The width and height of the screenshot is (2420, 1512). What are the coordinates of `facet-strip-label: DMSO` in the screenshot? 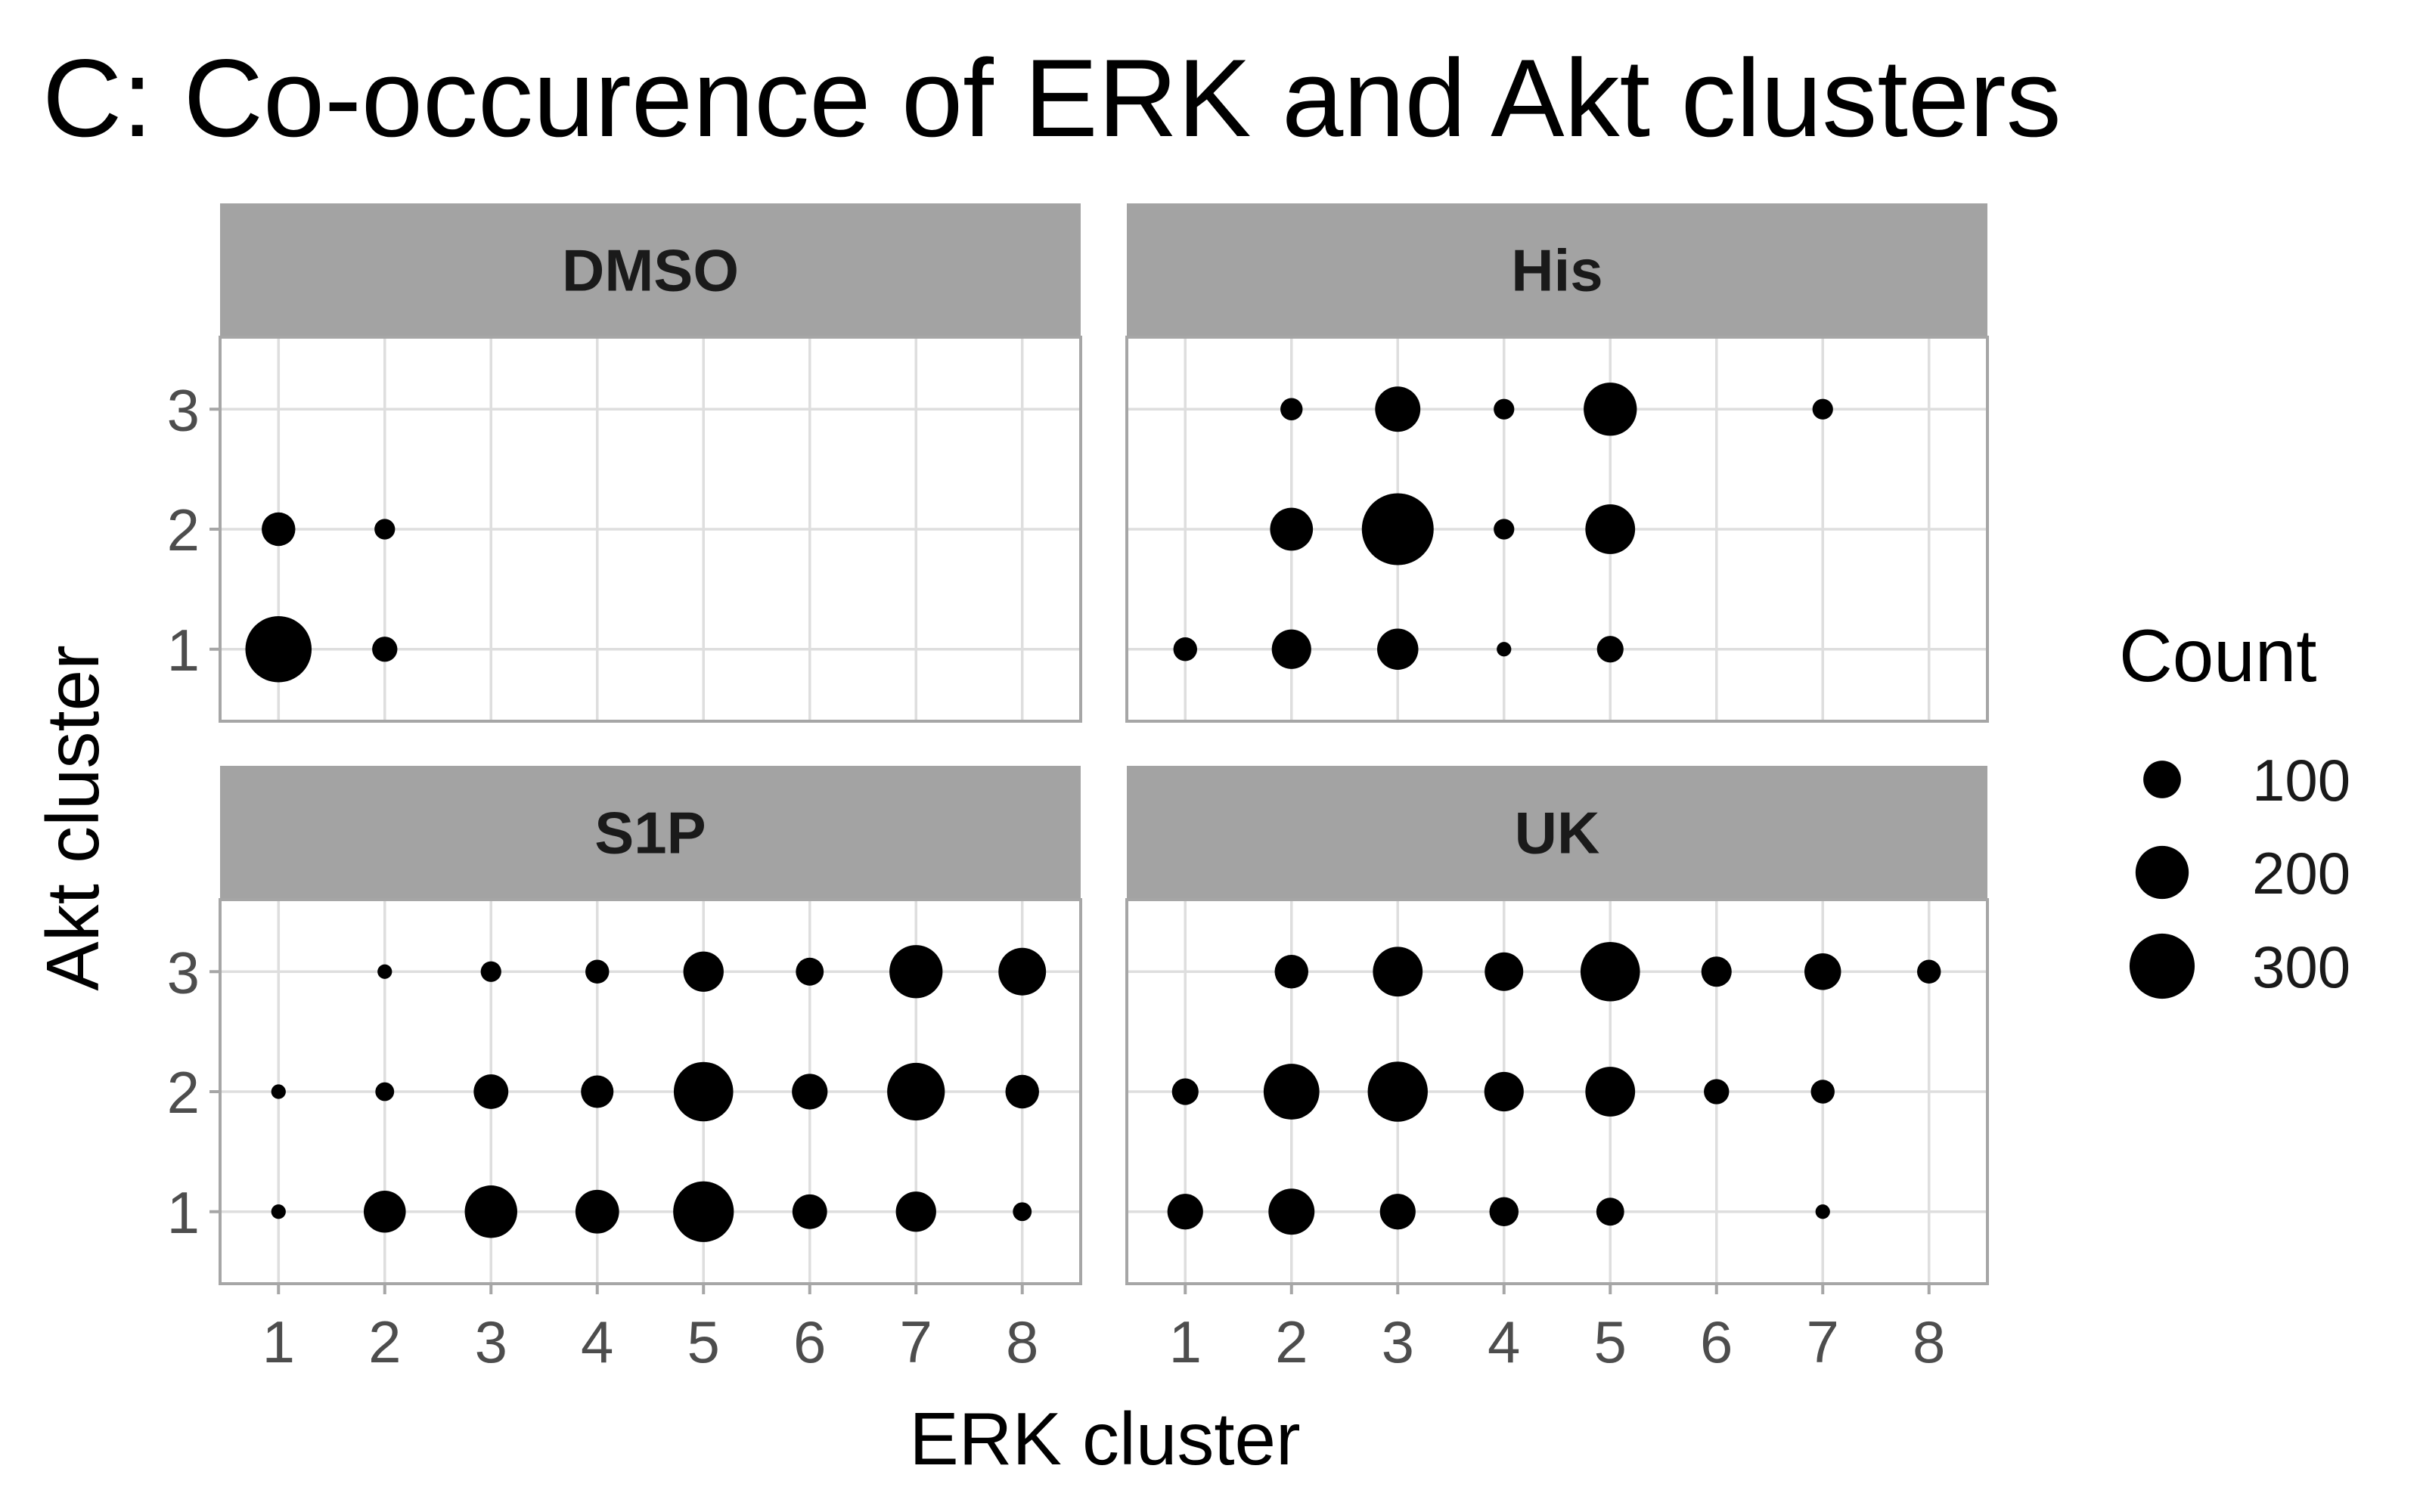 It's located at (650, 270).